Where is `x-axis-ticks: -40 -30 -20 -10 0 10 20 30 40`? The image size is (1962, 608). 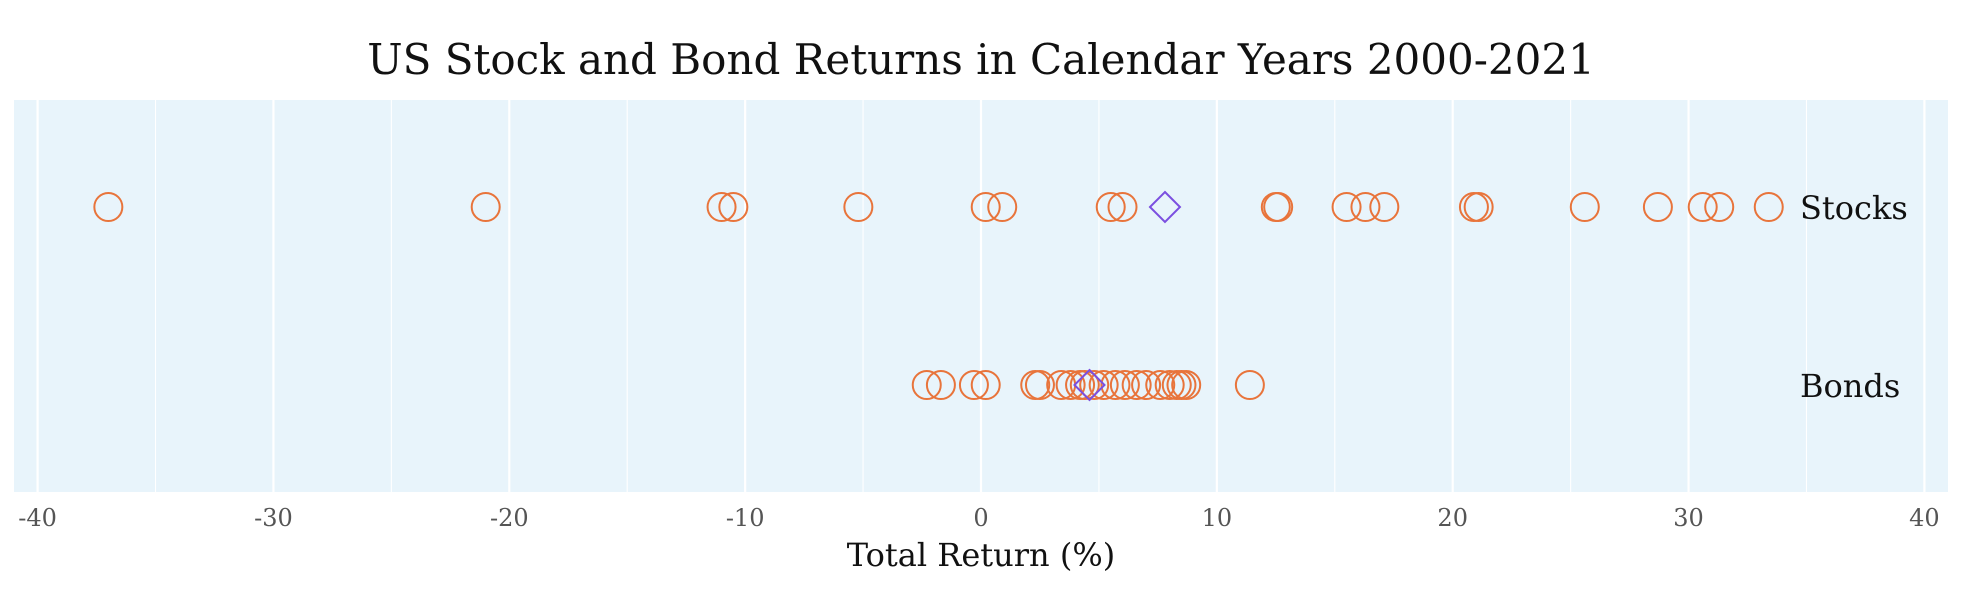 x-axis-ticks: -40 -30 -20 -10 0 10 20 30 40 is located at coordinates (978, 518).